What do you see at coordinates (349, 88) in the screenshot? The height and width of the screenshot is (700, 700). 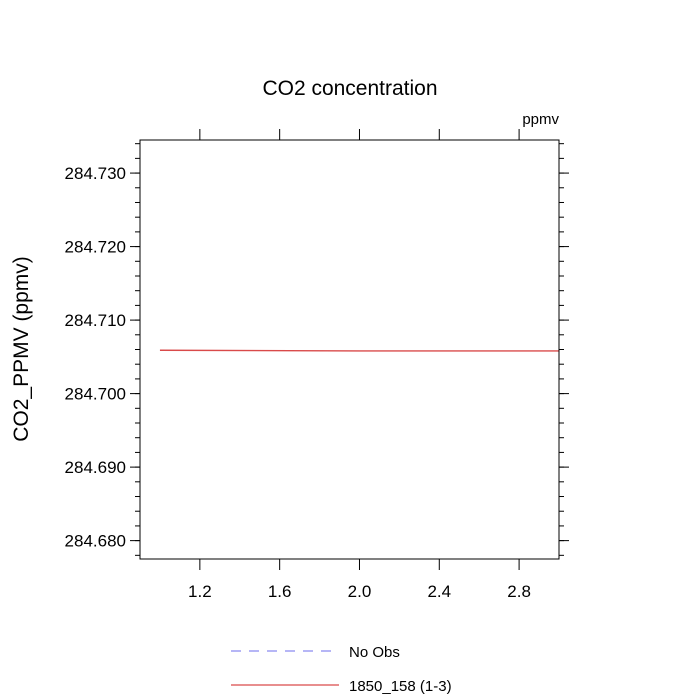 I see `chart-title: CO2 concentration` at bounding box center [349, 88].